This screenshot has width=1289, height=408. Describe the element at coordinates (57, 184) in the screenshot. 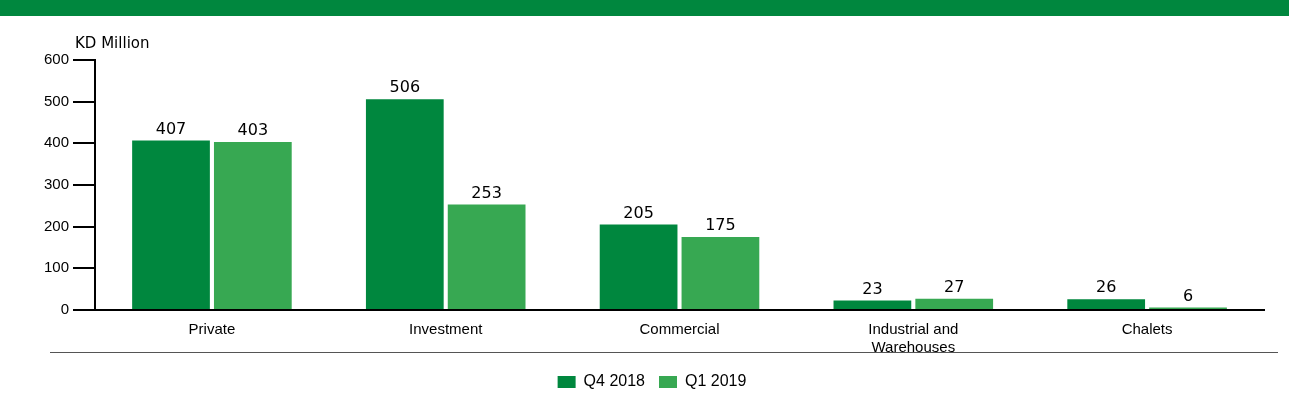

I see `y-tick-label: 300` at that location.